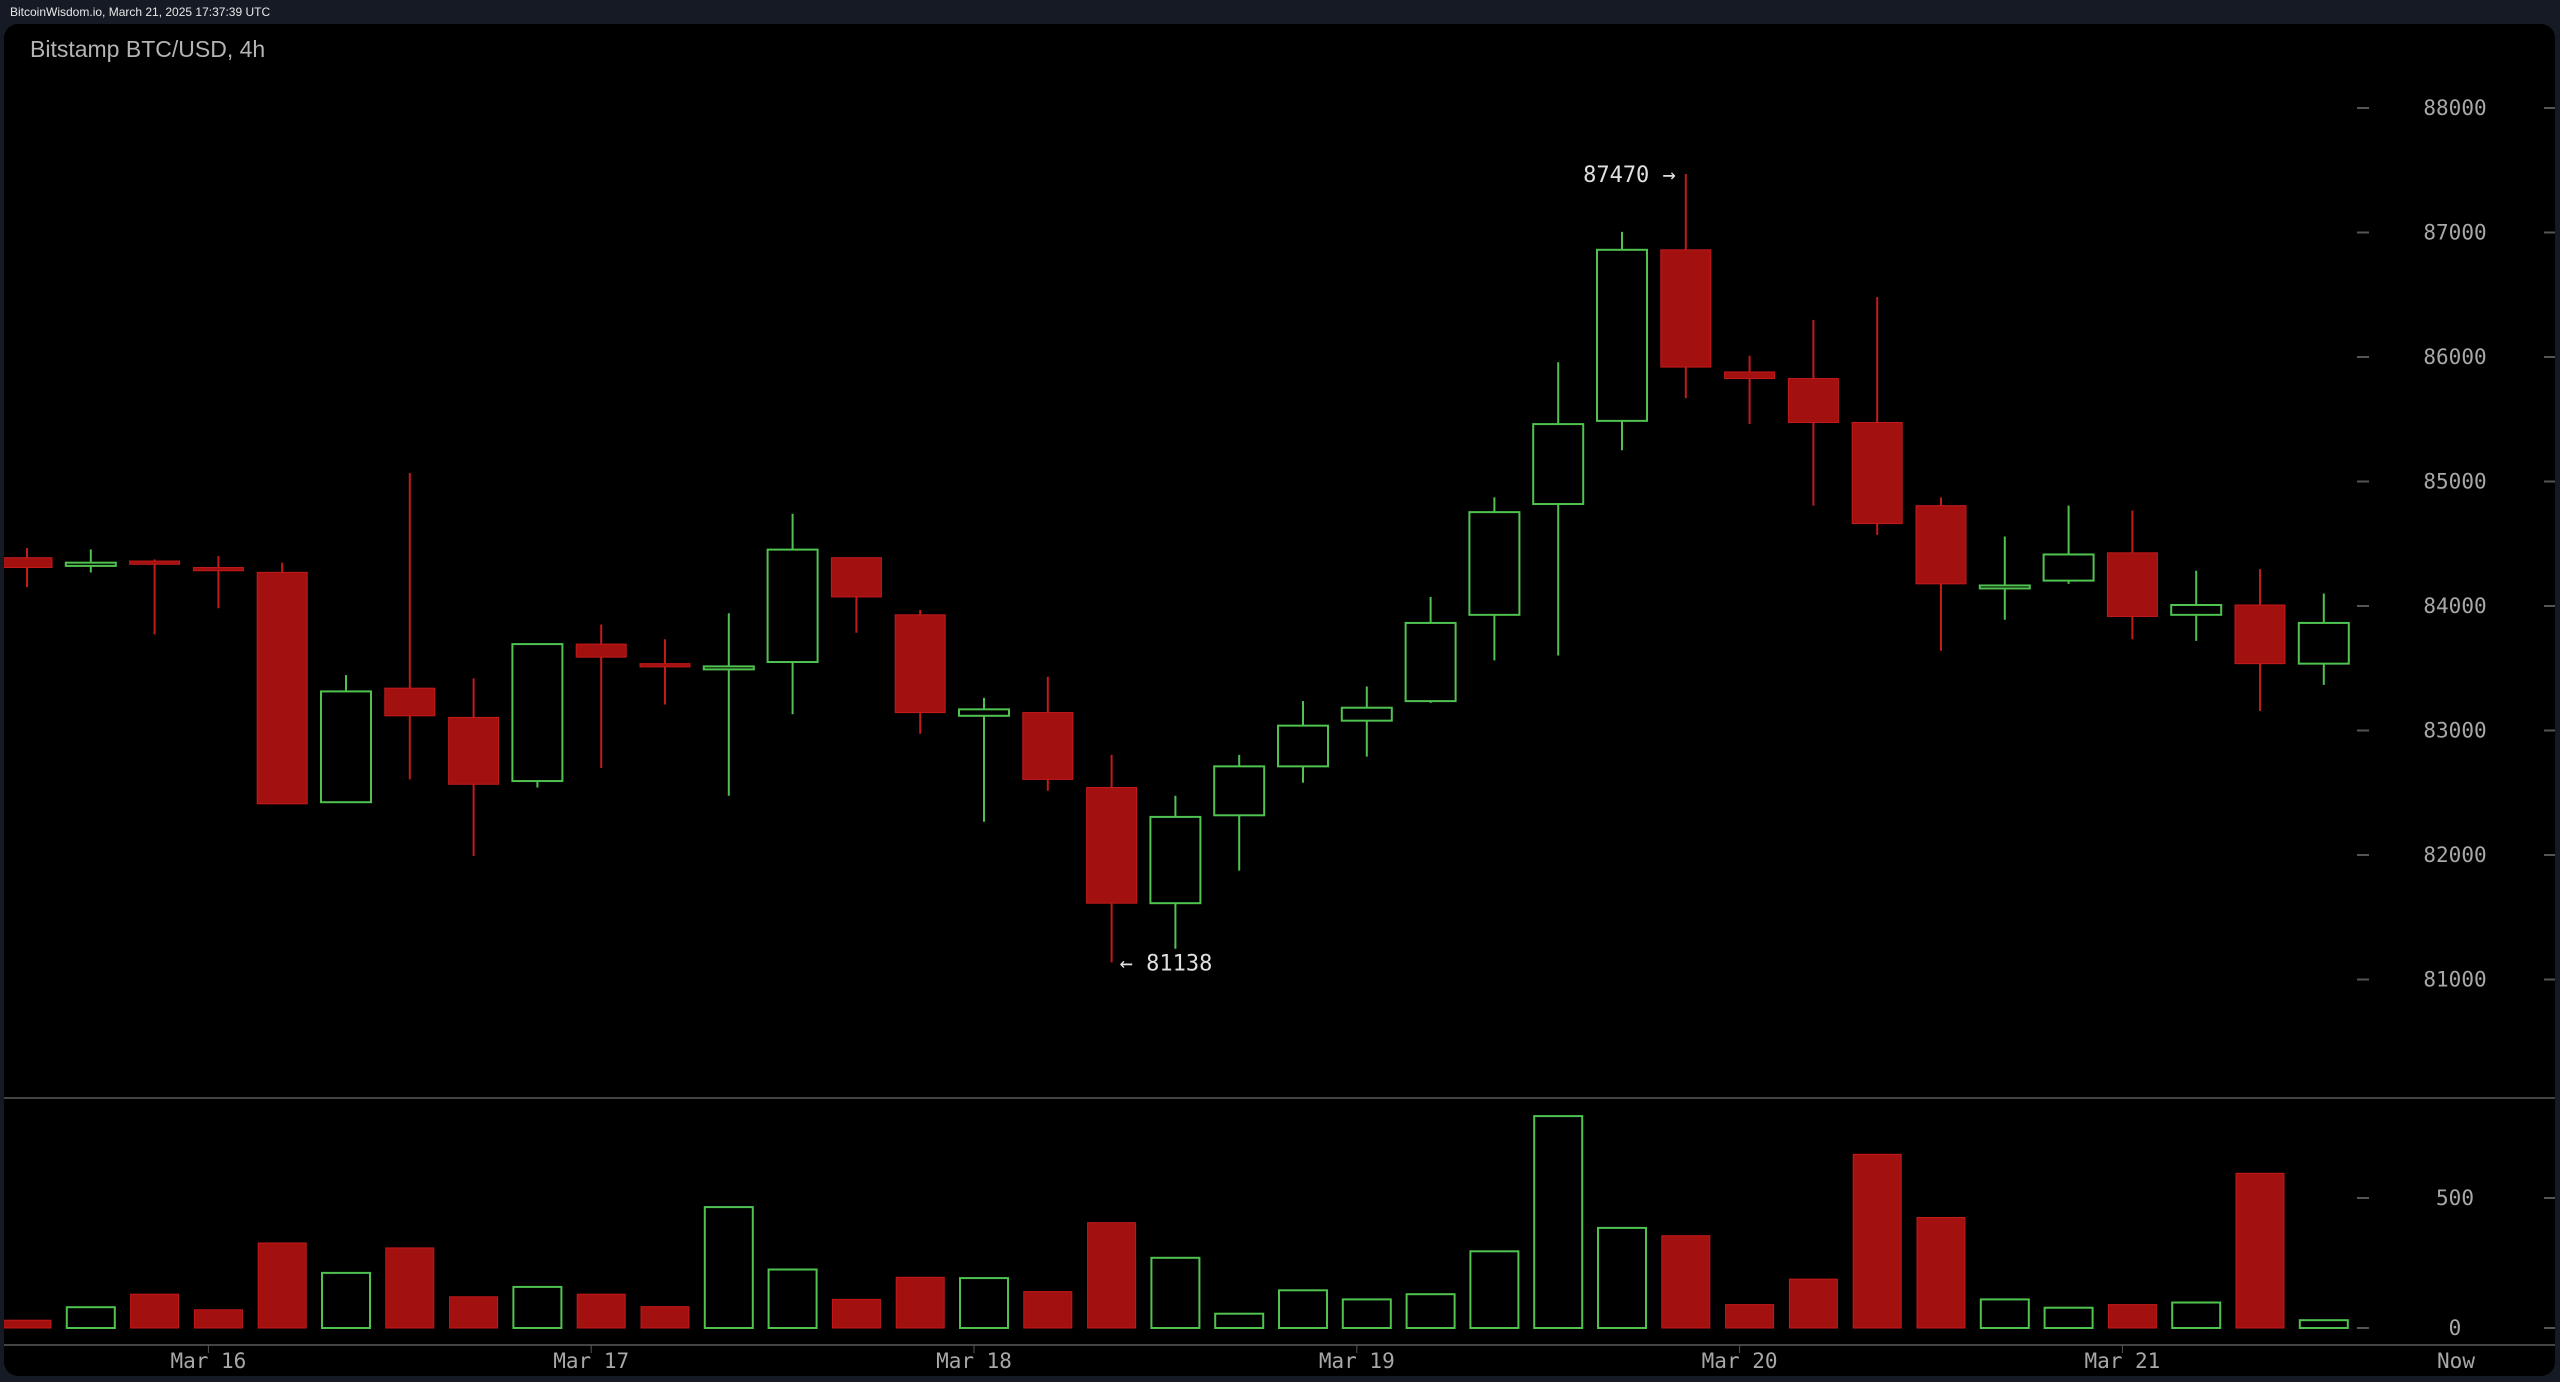  Describe the element at coordinates (208, 1361) in the screenshot. I see `date-axis-label: Mar 16` at that location.